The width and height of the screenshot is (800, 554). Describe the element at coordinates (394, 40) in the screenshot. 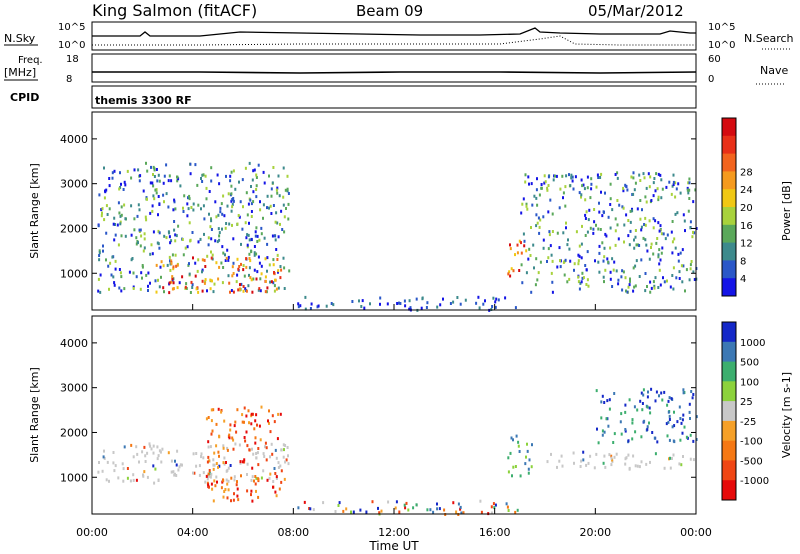

I see `nsearch-trace` at that location.